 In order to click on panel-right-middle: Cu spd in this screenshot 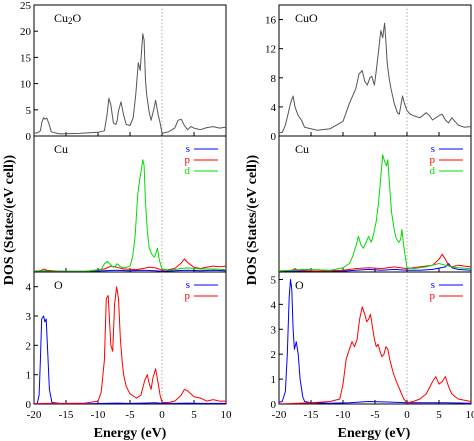, I will do `click(375, 204)`.